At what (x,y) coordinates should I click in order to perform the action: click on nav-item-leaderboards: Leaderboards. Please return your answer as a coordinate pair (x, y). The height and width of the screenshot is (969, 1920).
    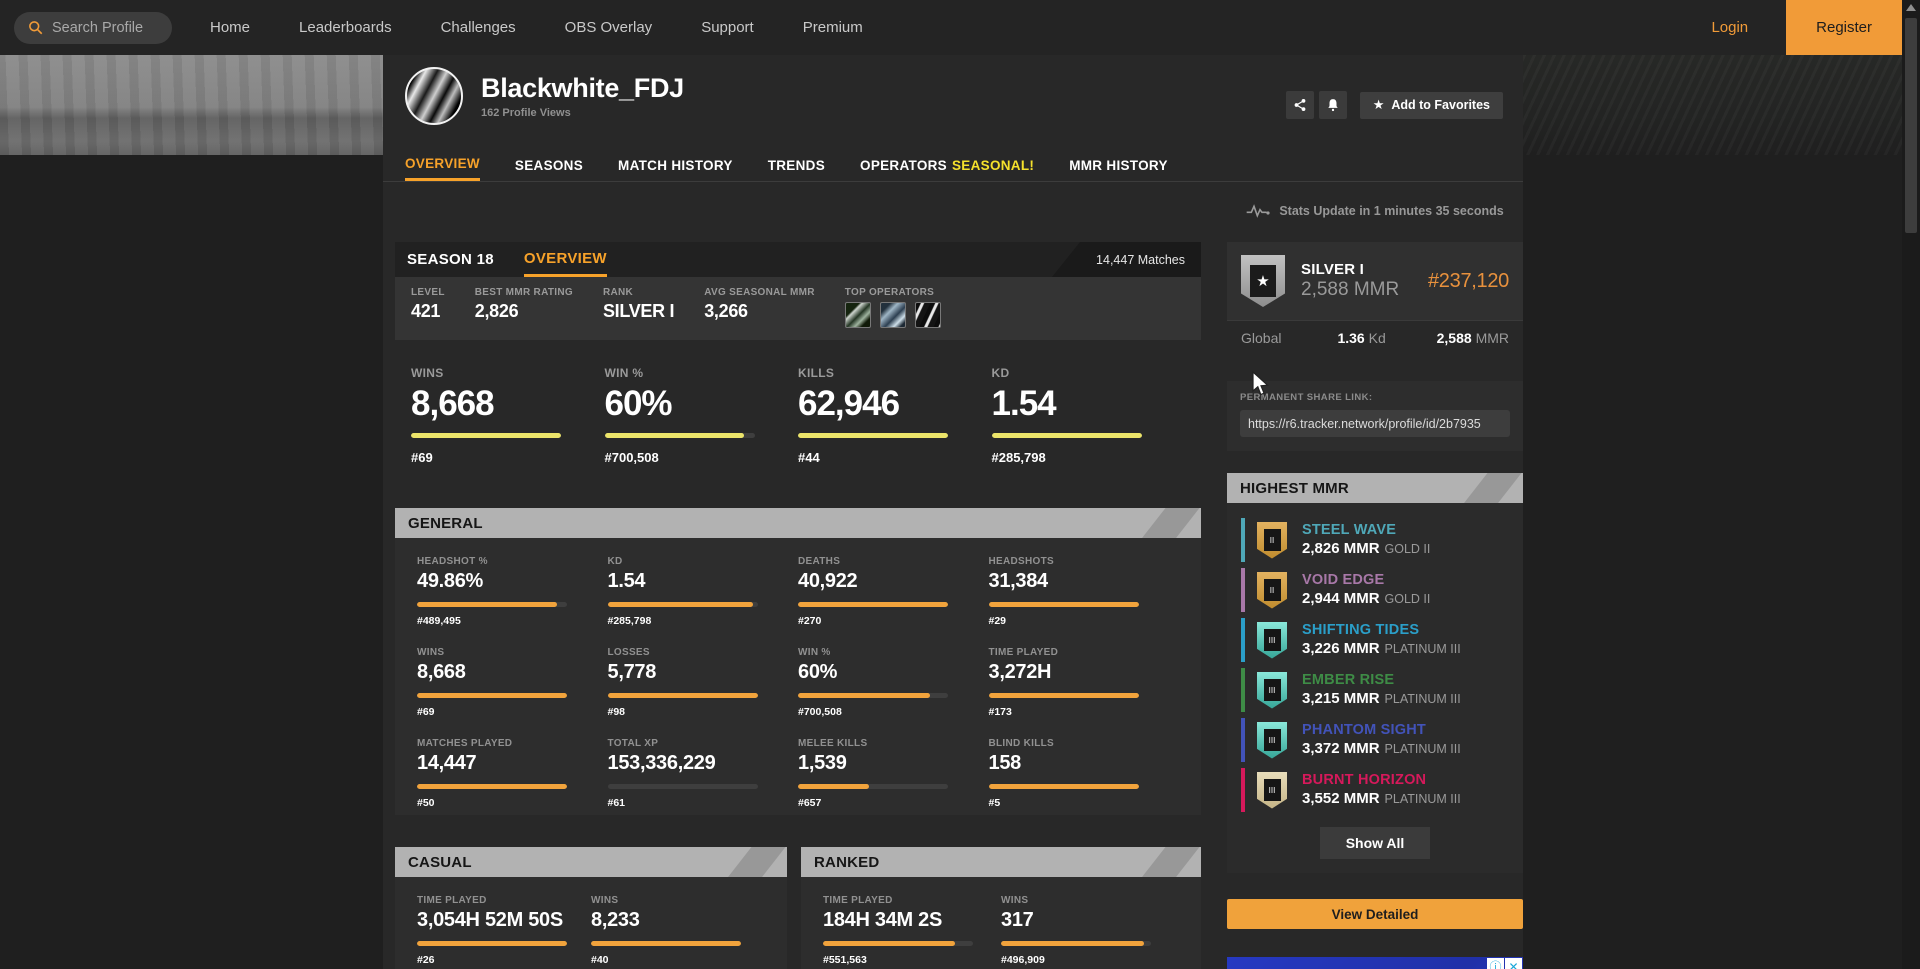
    Looking at the image, I should click on (345, 27).